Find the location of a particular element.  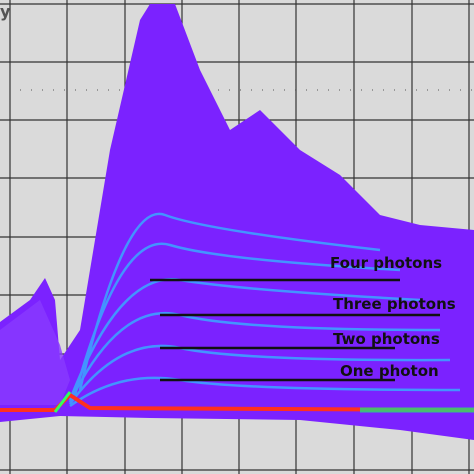

annotation-label: Two photons is located at coordinates (386, 339).